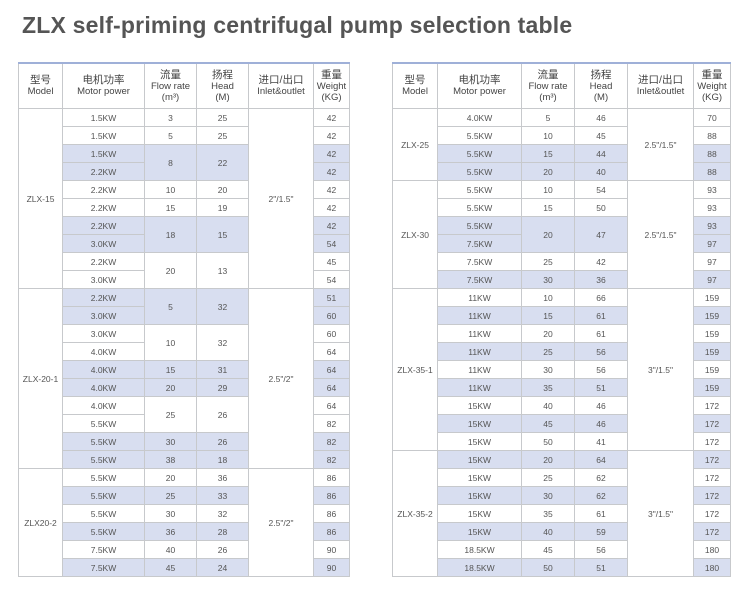 The height and width of the screenshot is (594, 750). What do you see at coordinates (222, 135) in the screenshot?
I see `head-cell: 25` at bounding box center [222, 135].